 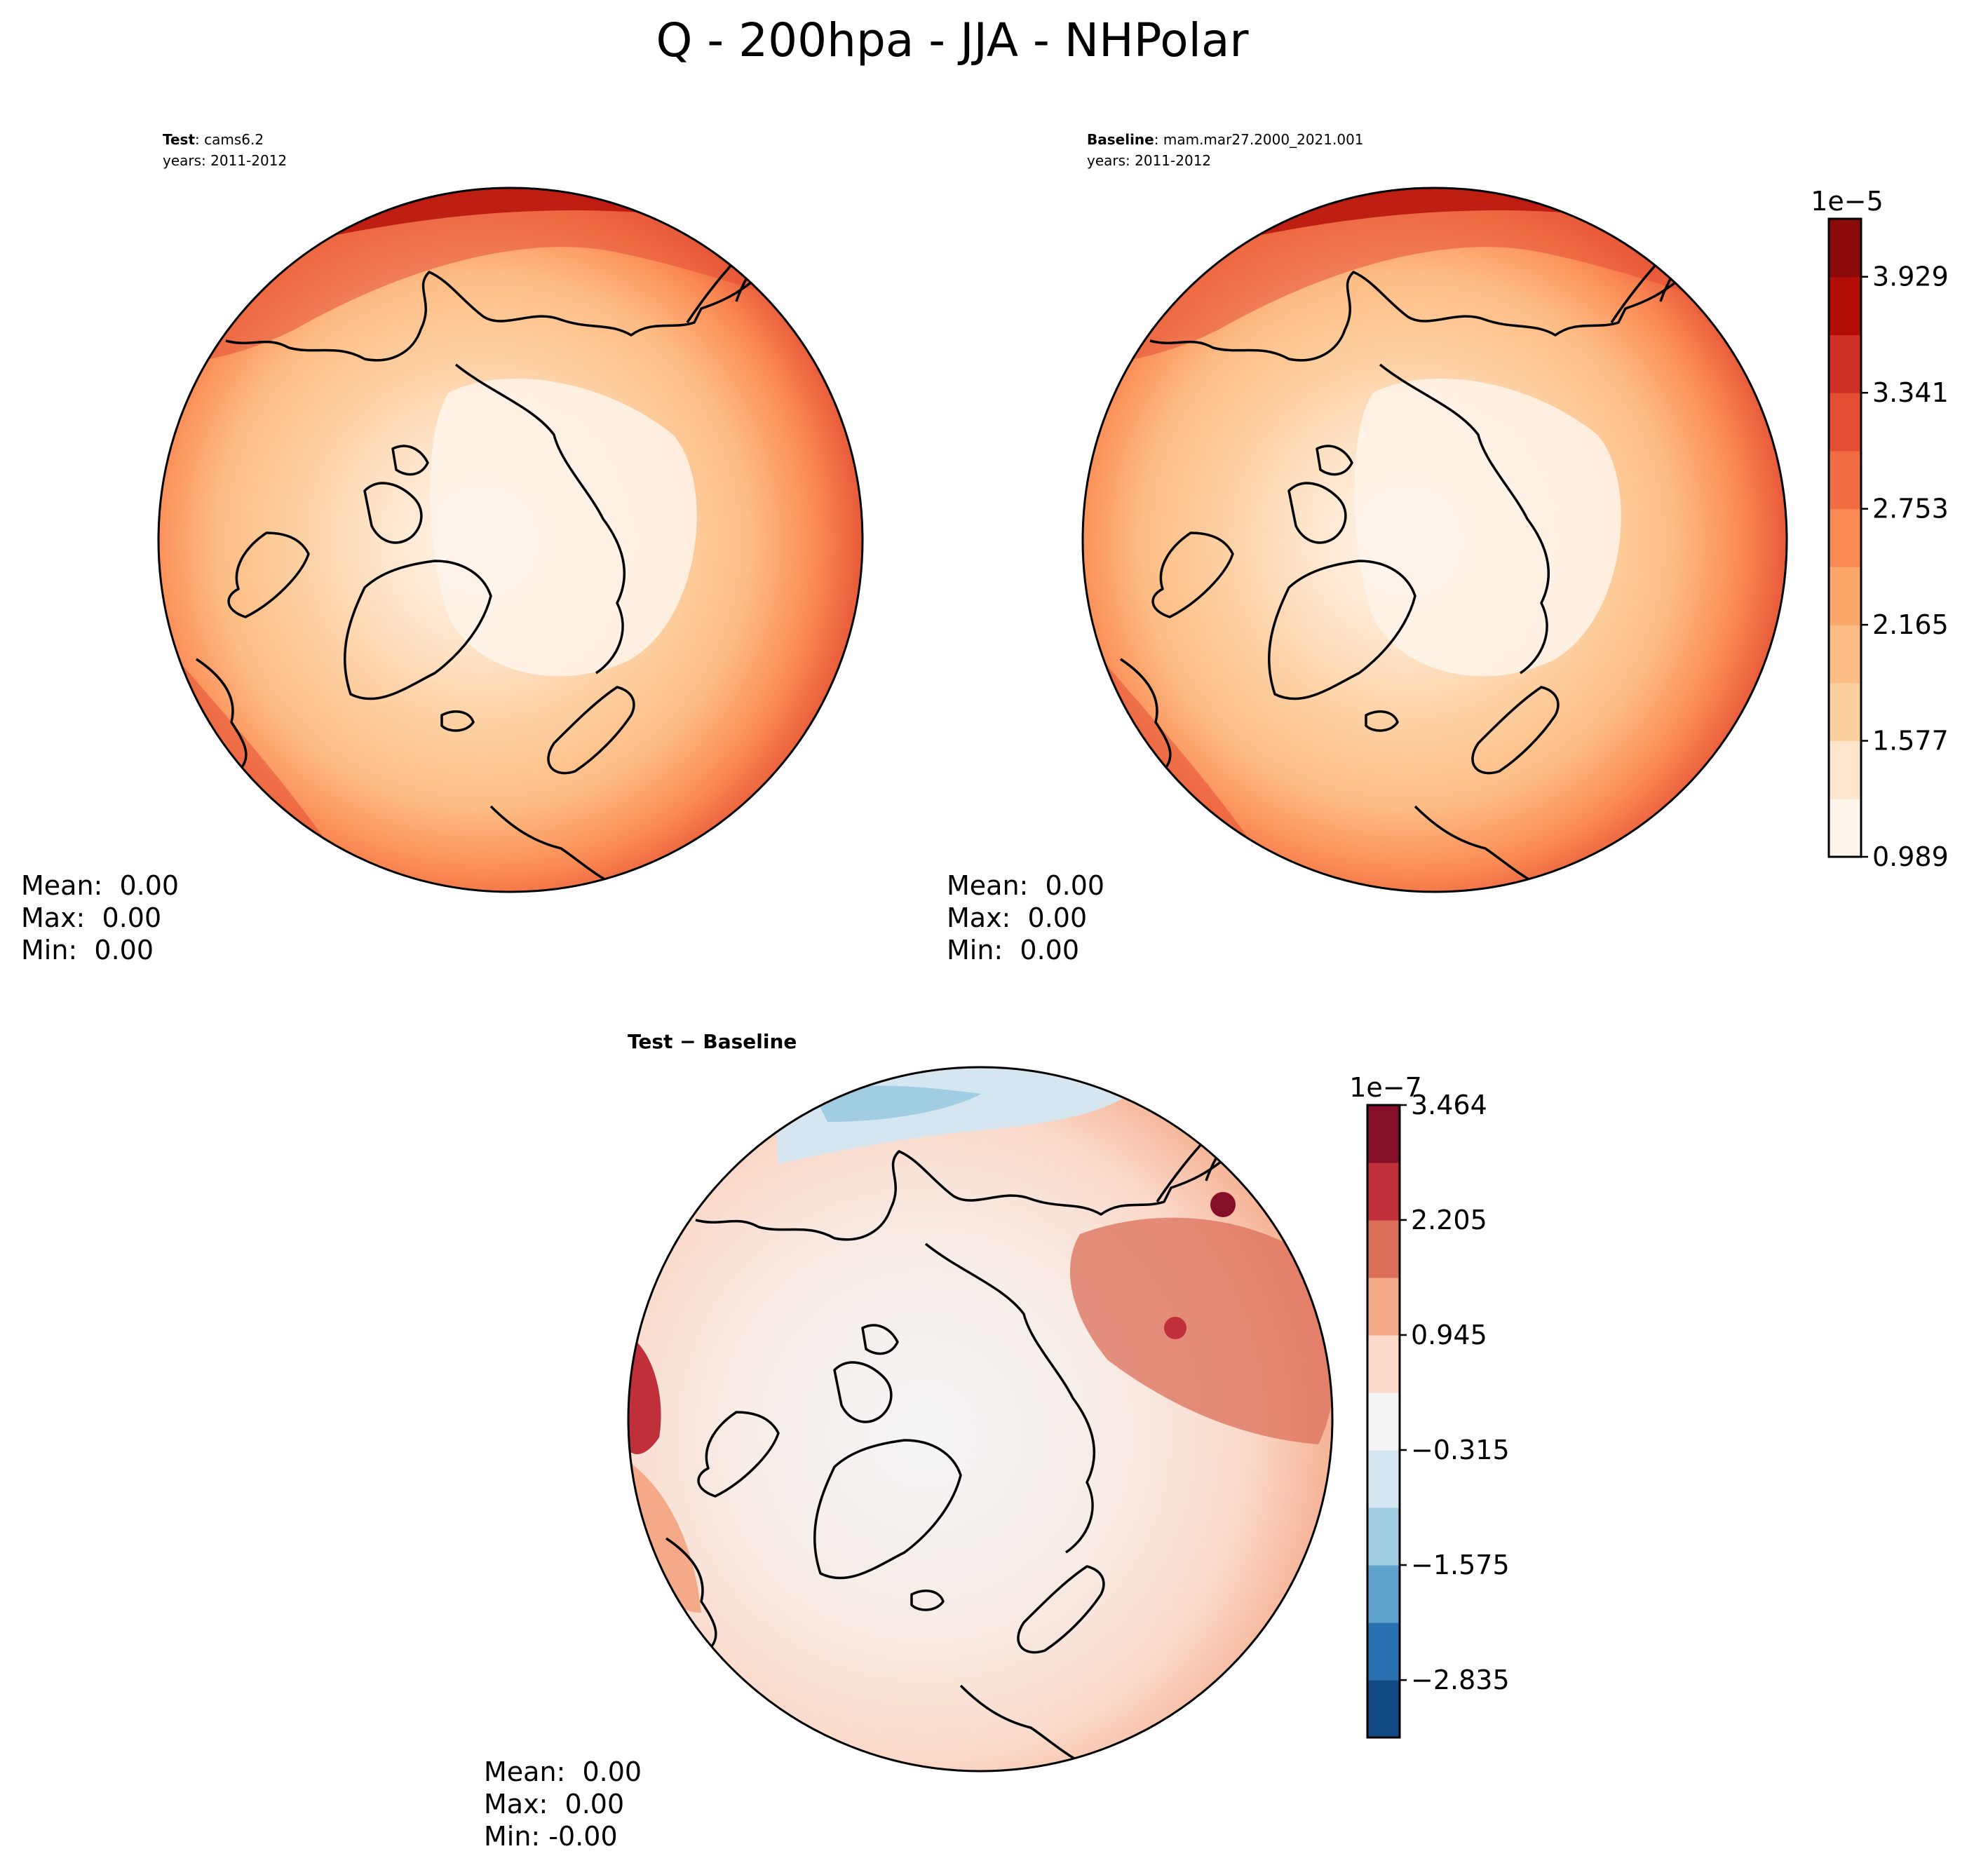 What do you see at coordinates (100, 886) in the screenshot?
I see `test-stat-mean: Mean: 0.00` at bounding box center [100, 886].